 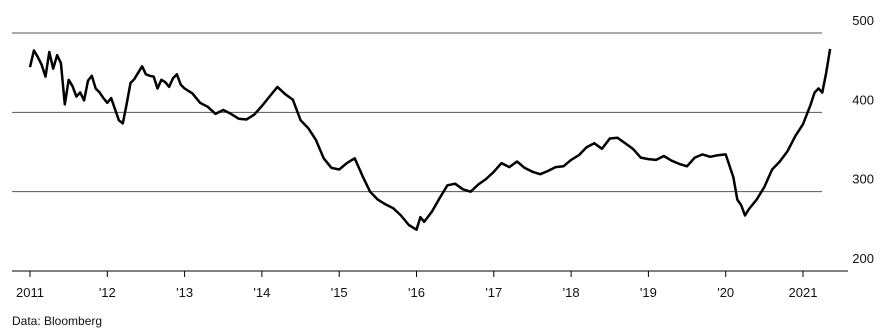 What do you see at coordinates (725, 292) in the screenshot?
I see `x-tick-label-2020: '20` at bounding box center [725, 292].